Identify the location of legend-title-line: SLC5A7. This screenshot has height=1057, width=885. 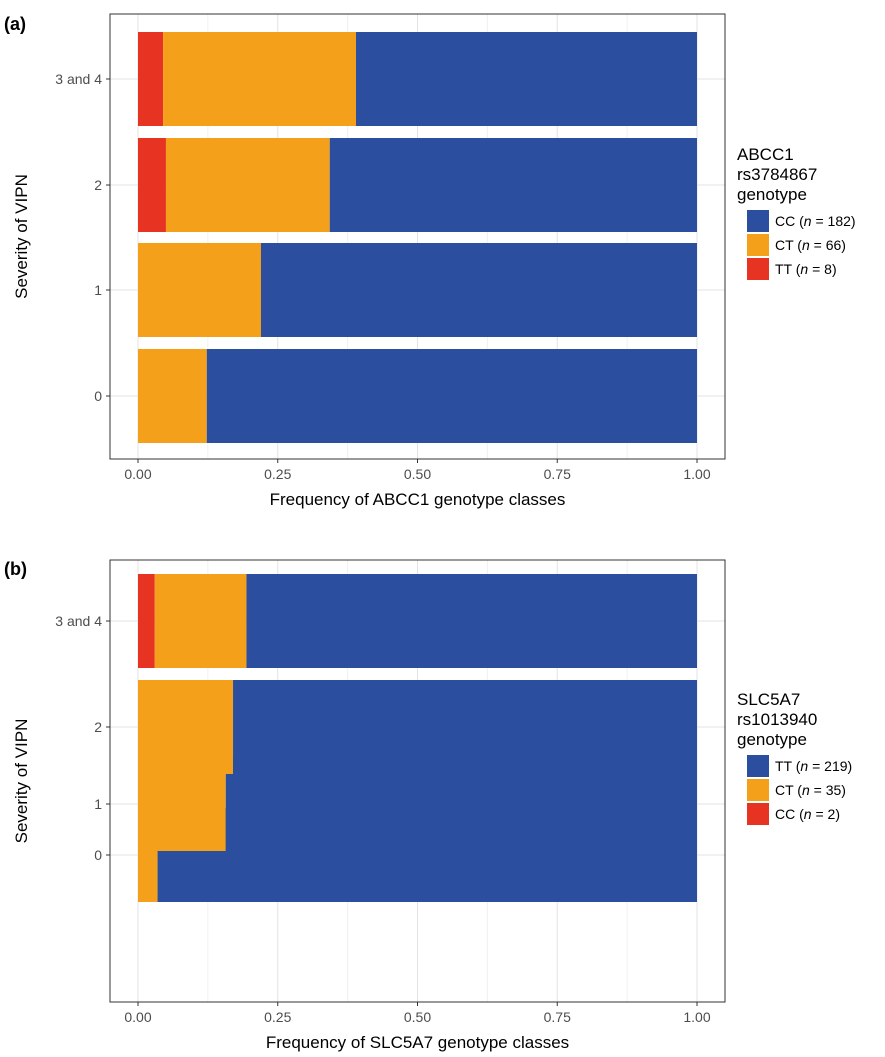
(768, 699).